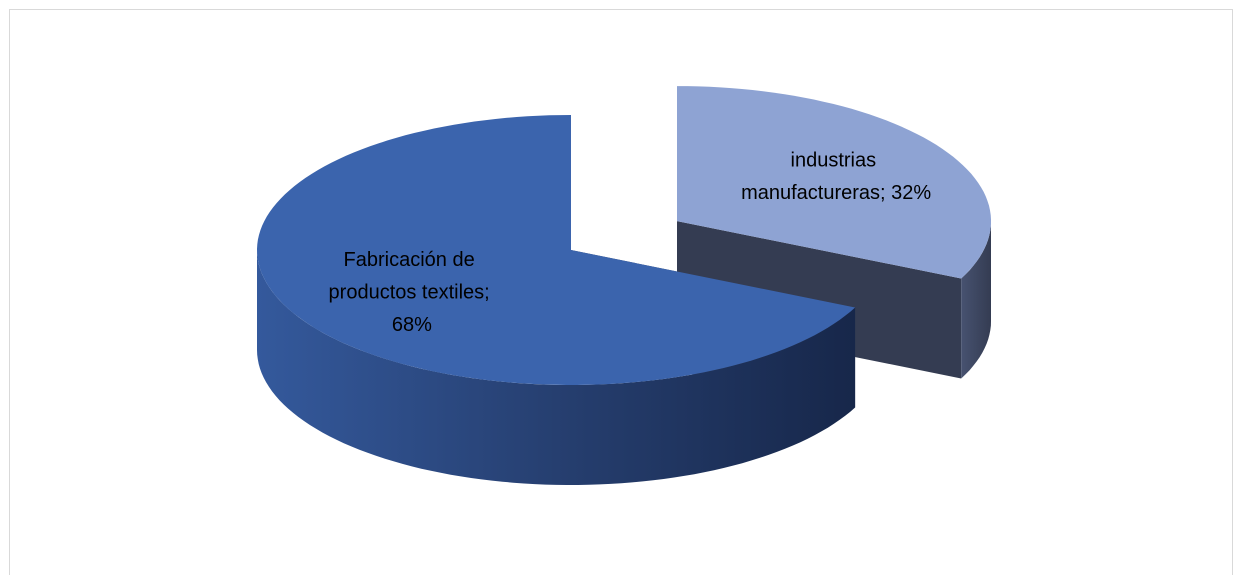  I want to click on data-label-line: productos textiles;, so click(412, 293).